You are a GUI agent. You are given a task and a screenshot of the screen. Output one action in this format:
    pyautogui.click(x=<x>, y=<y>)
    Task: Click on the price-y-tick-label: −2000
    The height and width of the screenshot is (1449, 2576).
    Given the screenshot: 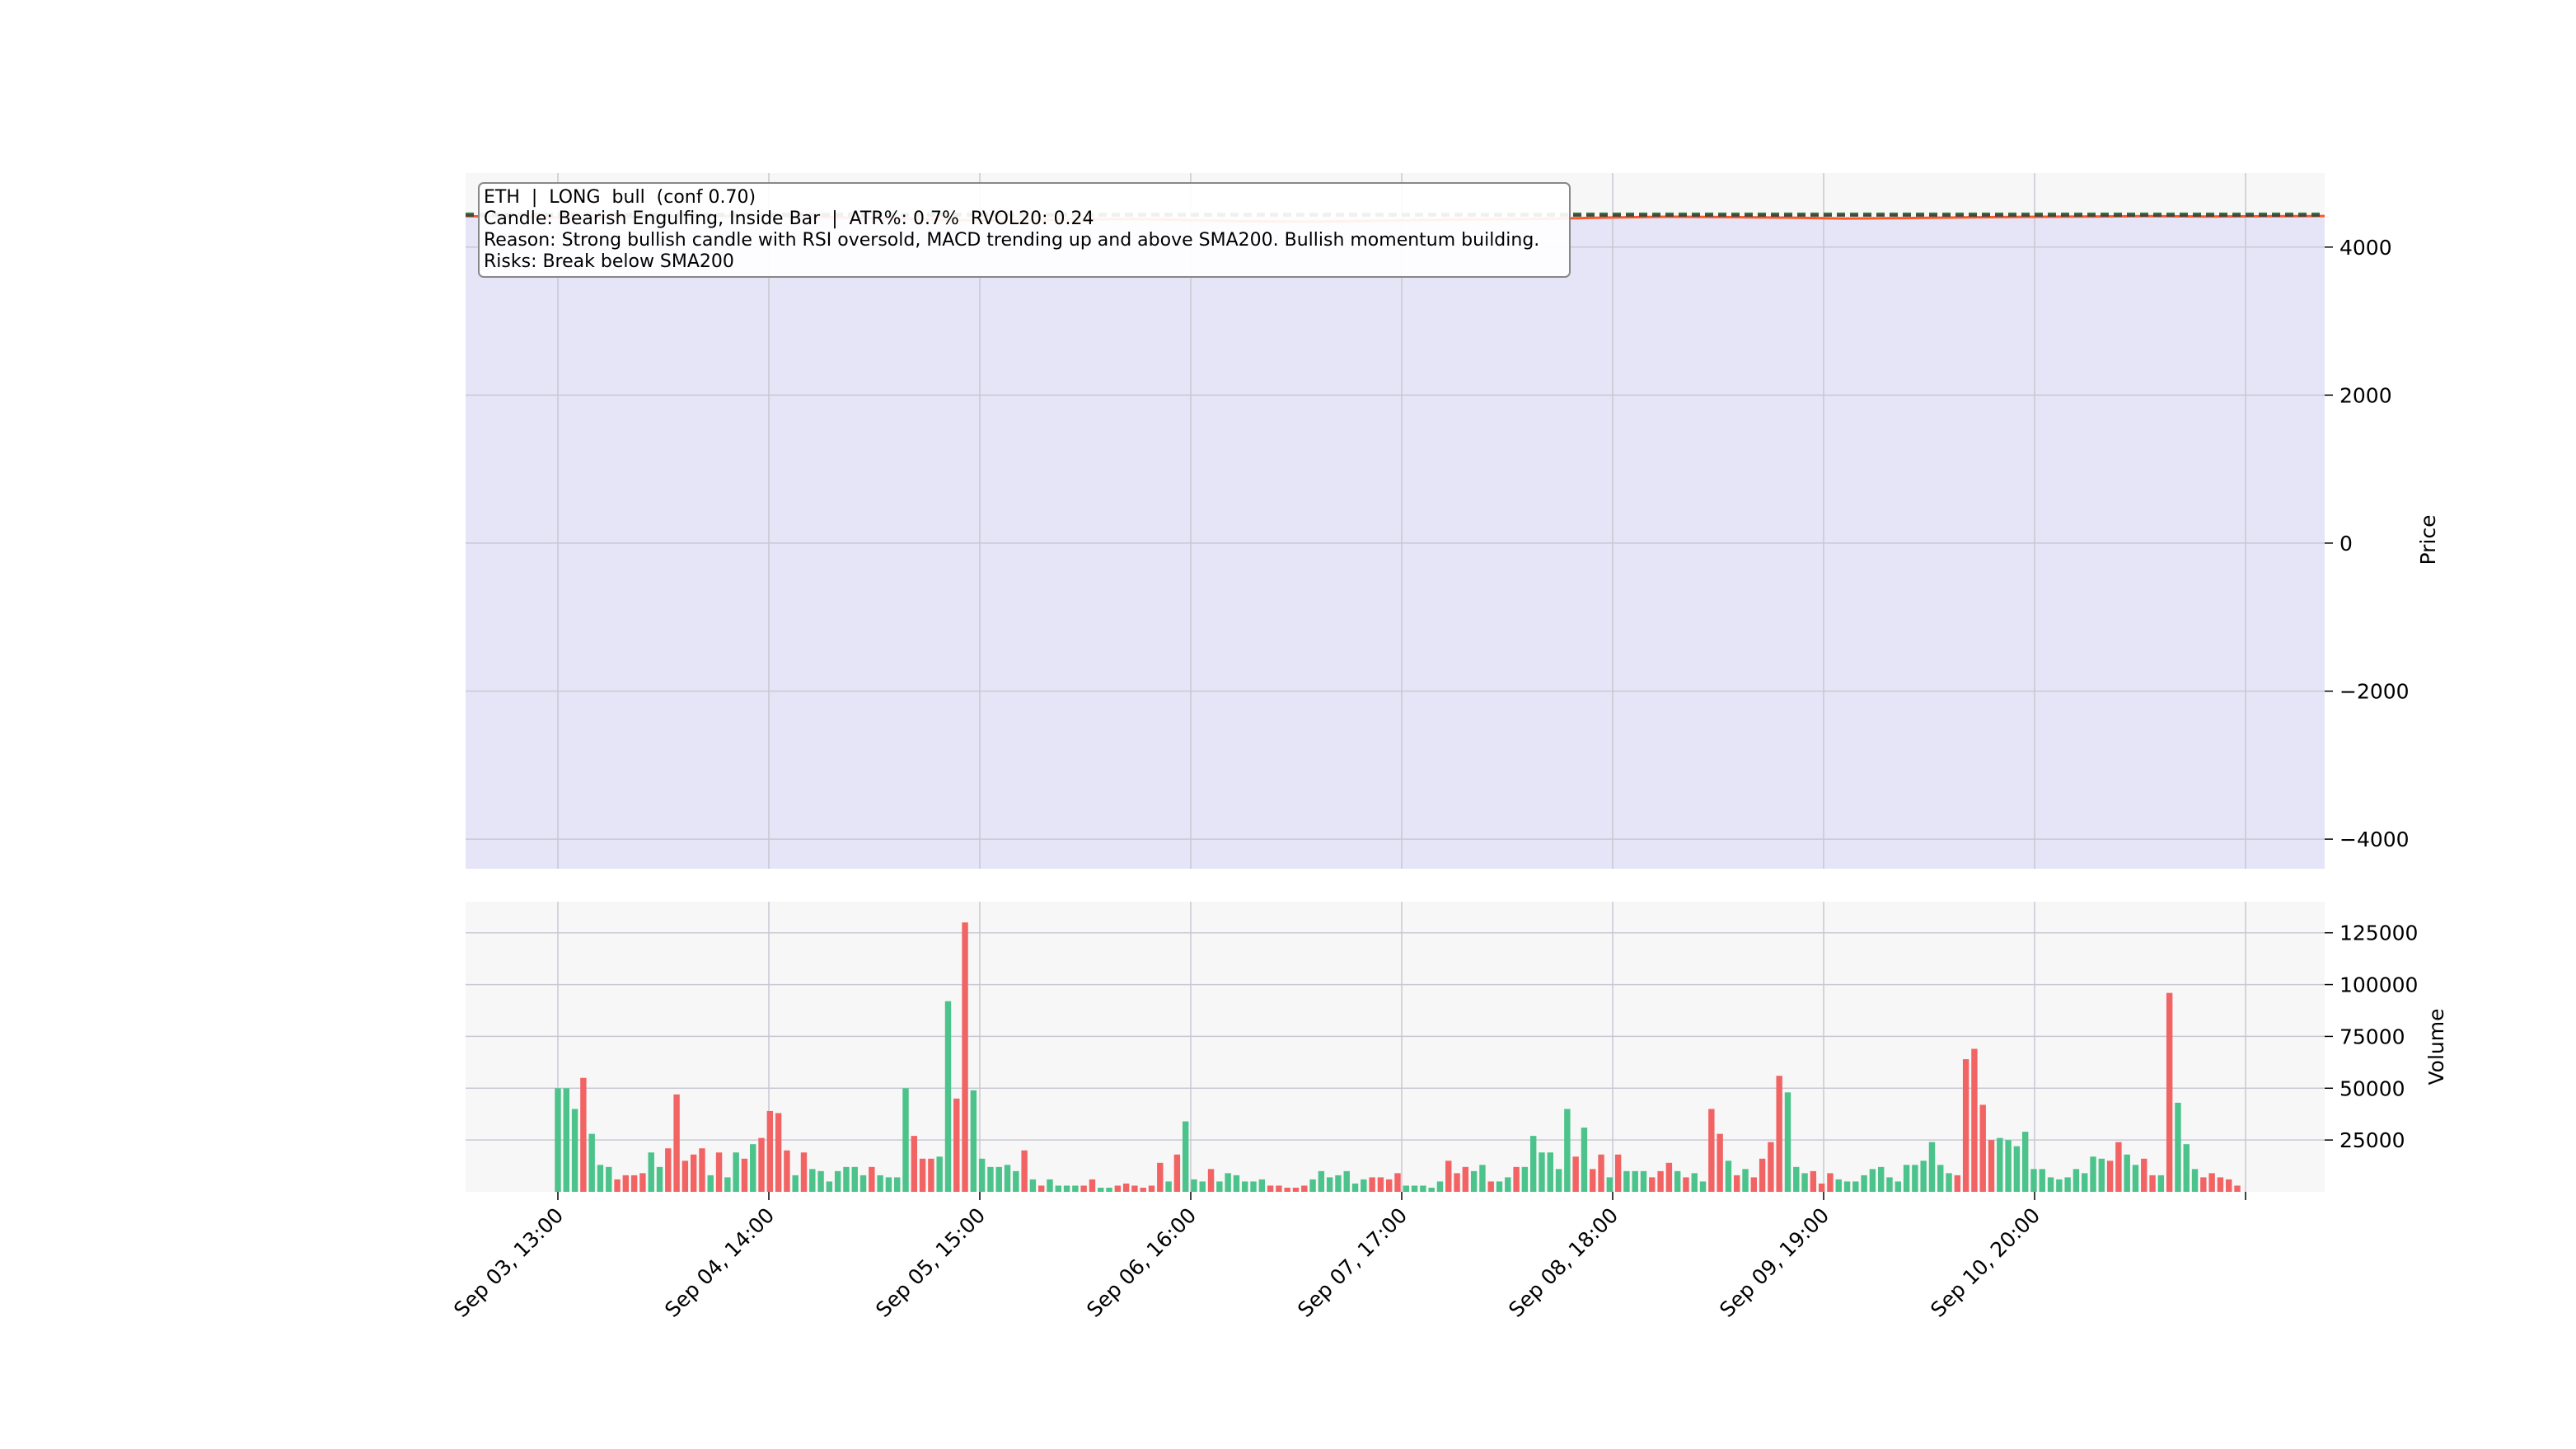 What is the action you would take?
    pyautogui.click(x=2374, y=692)
    